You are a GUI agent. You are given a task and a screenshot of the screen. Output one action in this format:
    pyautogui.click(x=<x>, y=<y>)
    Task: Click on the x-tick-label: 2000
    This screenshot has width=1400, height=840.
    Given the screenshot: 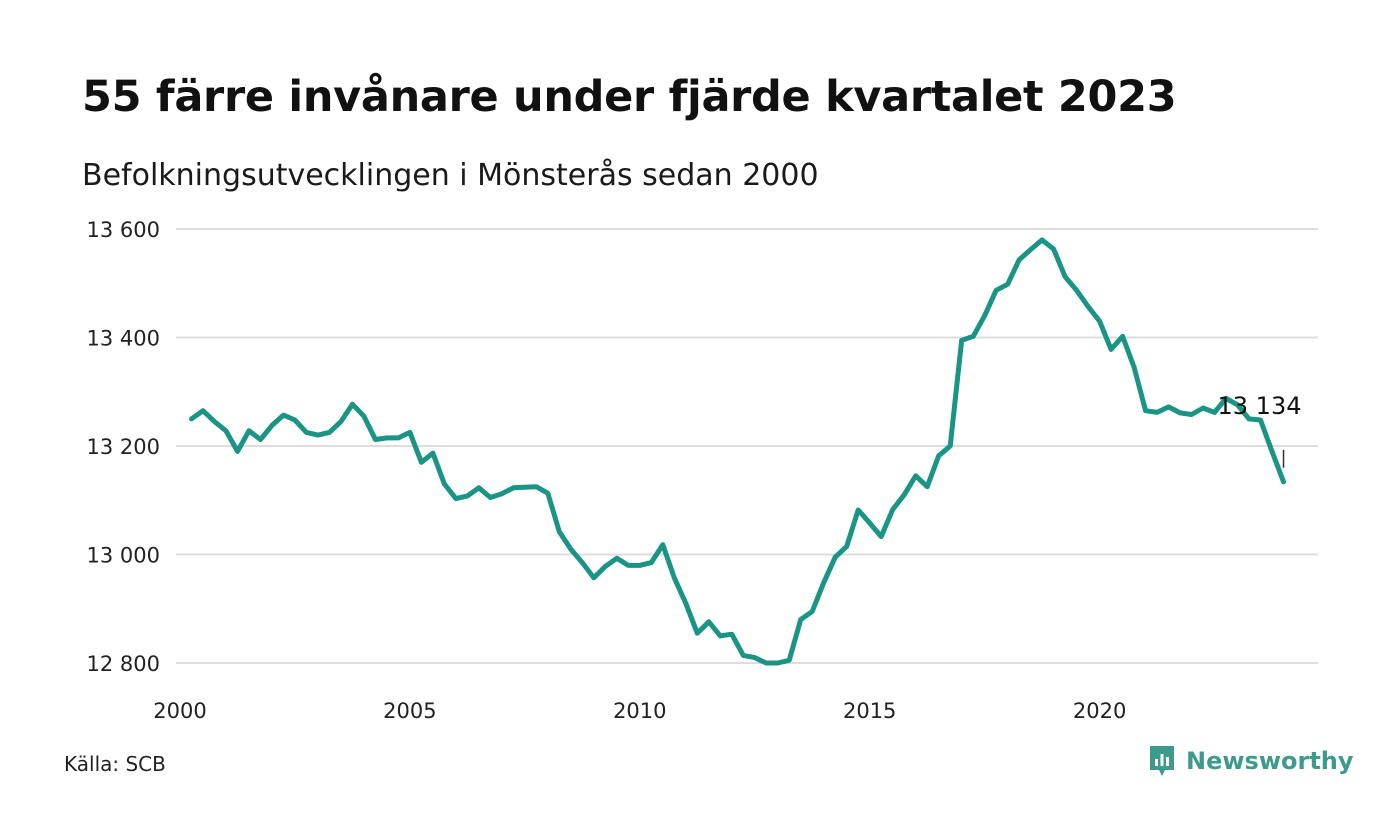 What is the action you would take?
    pyautogui.click(x=179, y=711)
    